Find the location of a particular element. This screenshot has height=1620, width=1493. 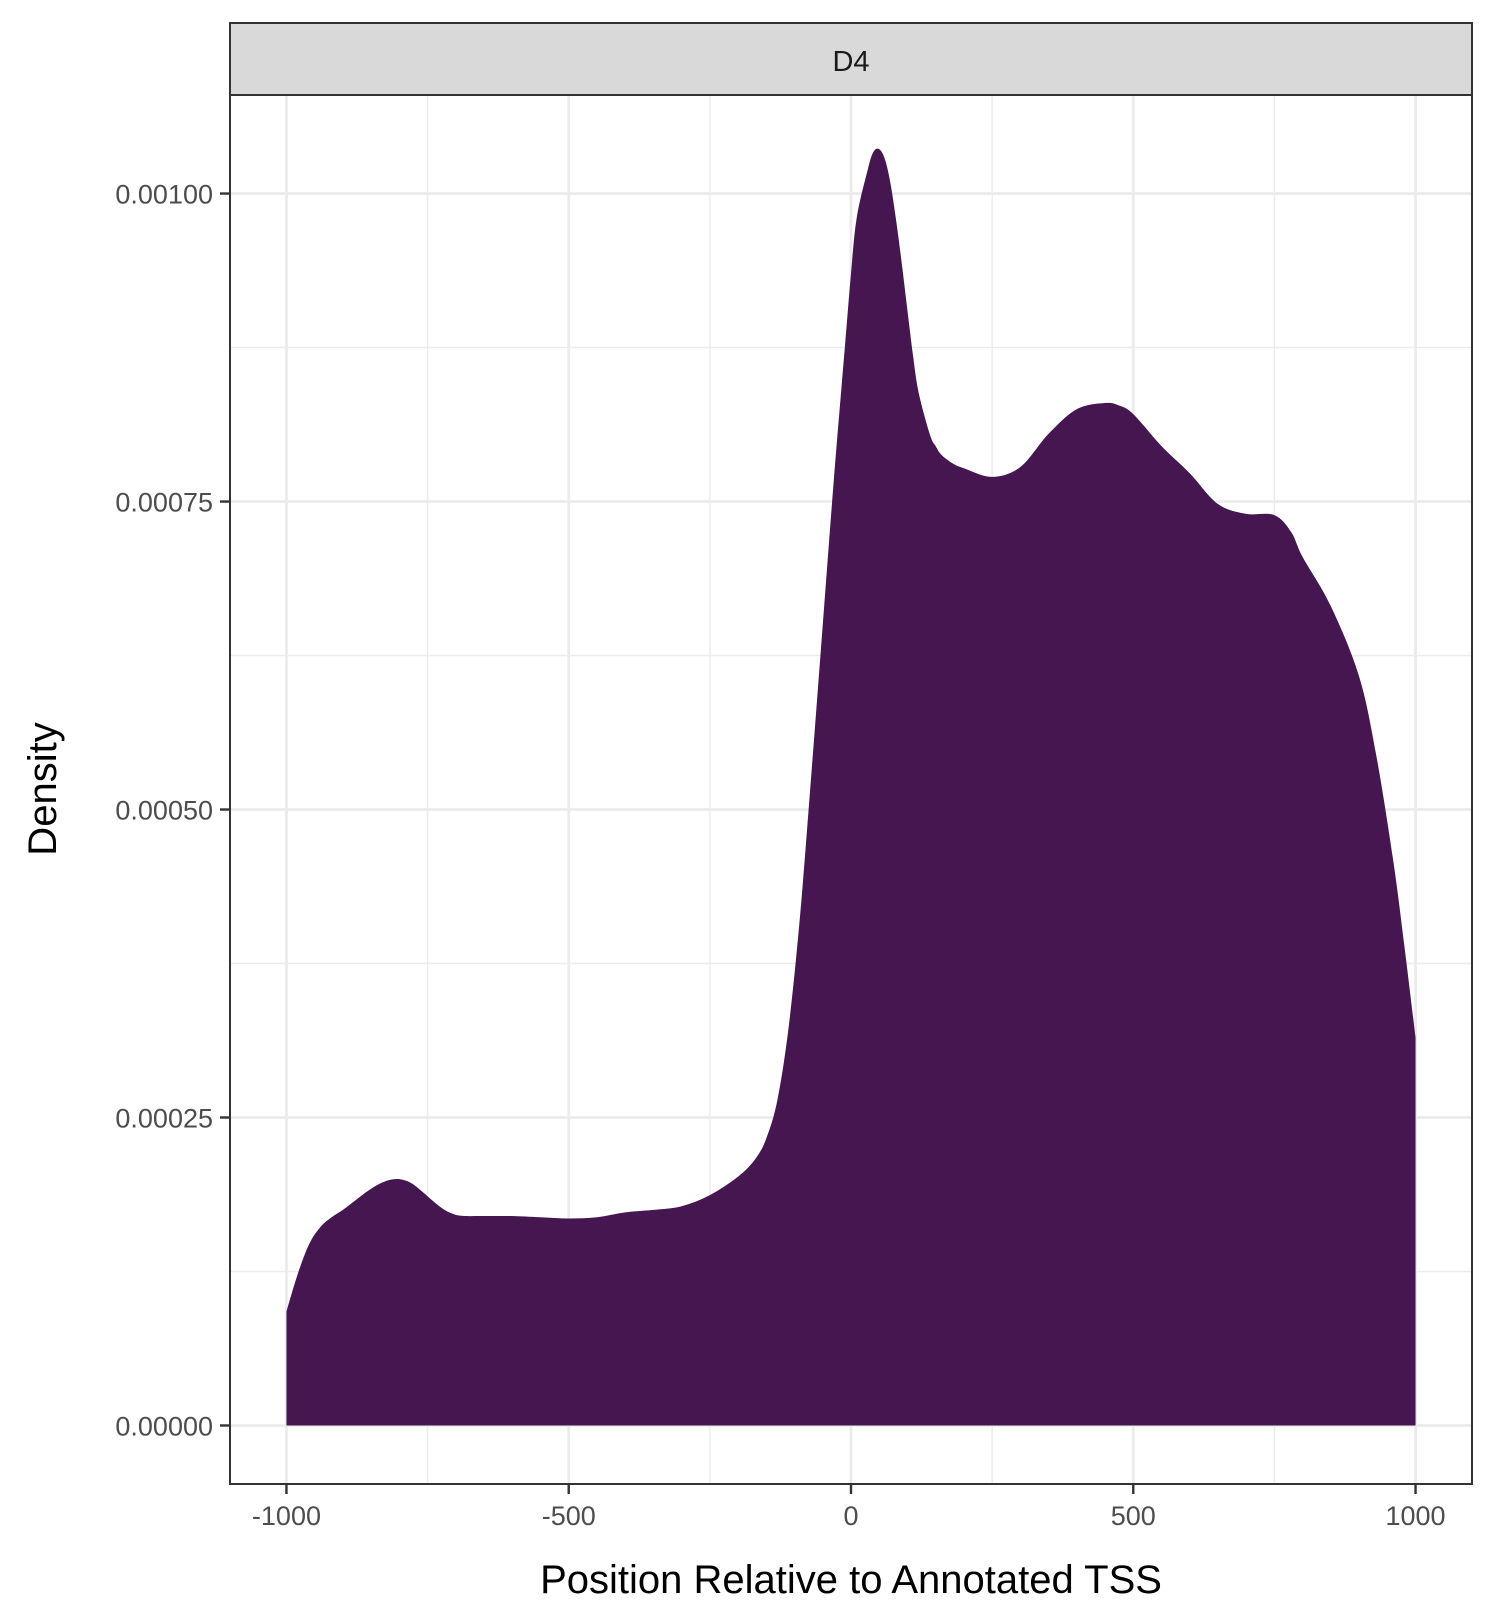

y-tick-label: 0.00025 is located at coordinates (164, 1119).